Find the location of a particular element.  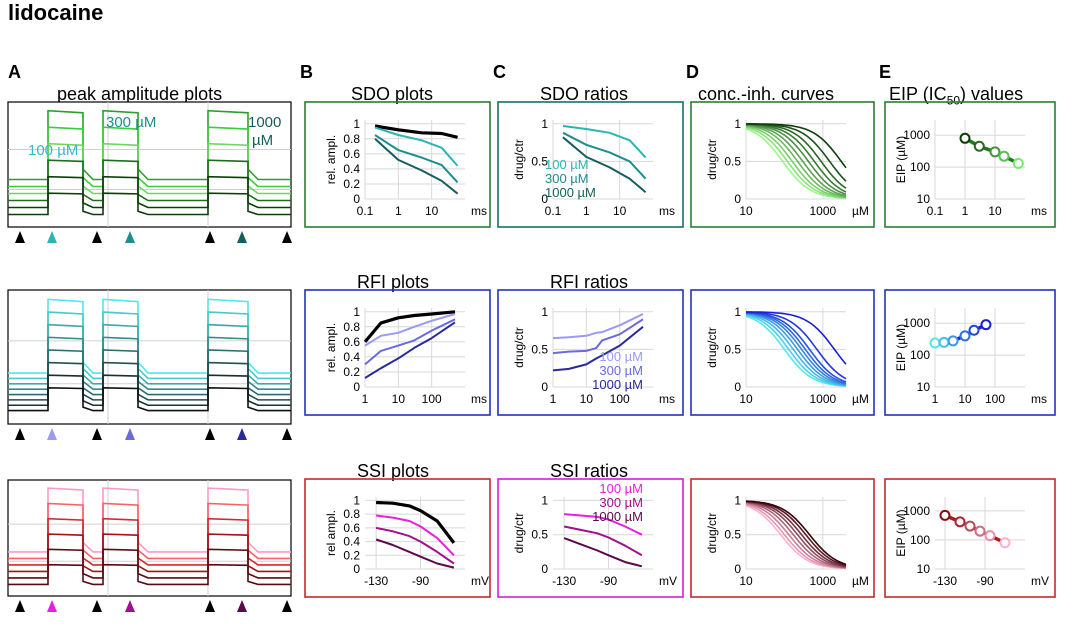

sdo_eip-ytick: 1000 is located at coordinates (916, 135).